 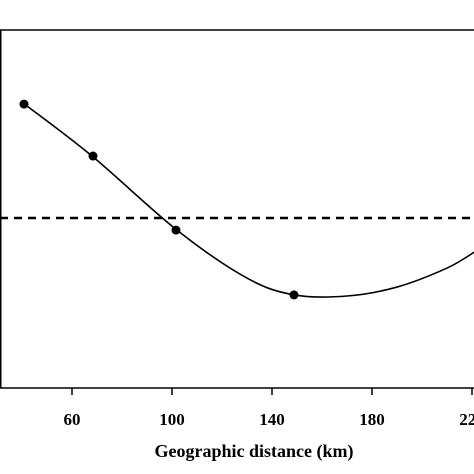 I want to click on x-tick-label: 60, so click(x=72, y=419).